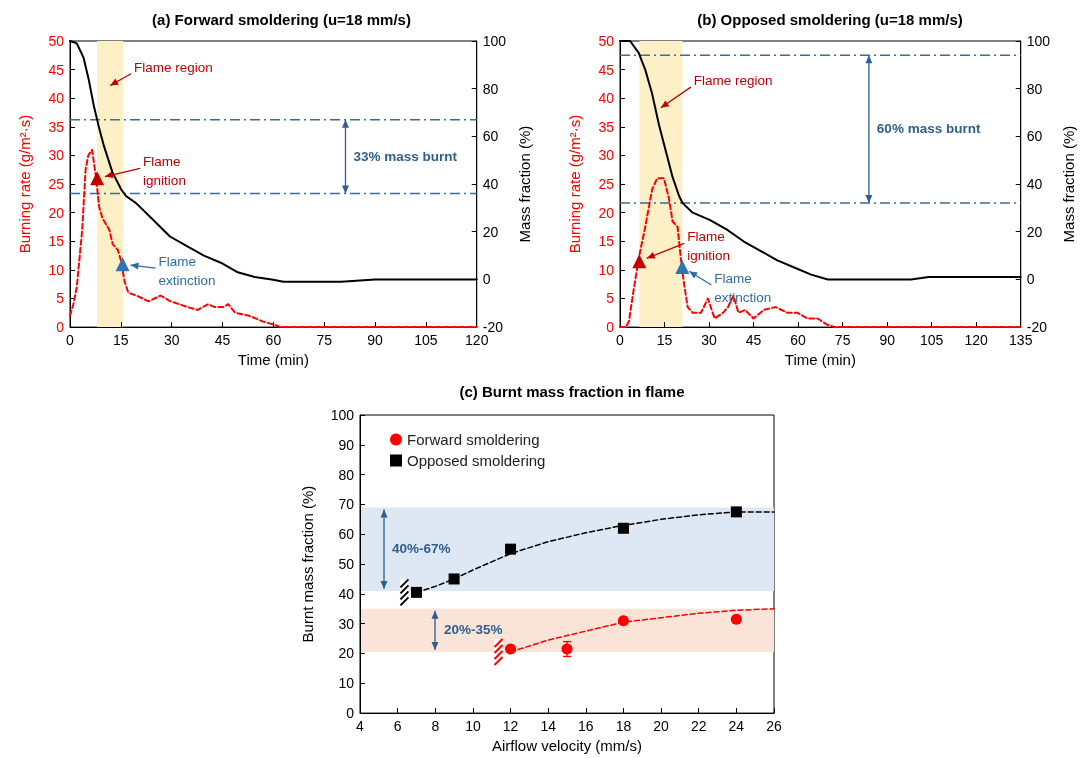 The width and height of the screenshot is (1084, 758). What do you see at coordinates (586, 726) in the screenshot?
I see `x-tick-label: 16` at bounding box center [586, 726].